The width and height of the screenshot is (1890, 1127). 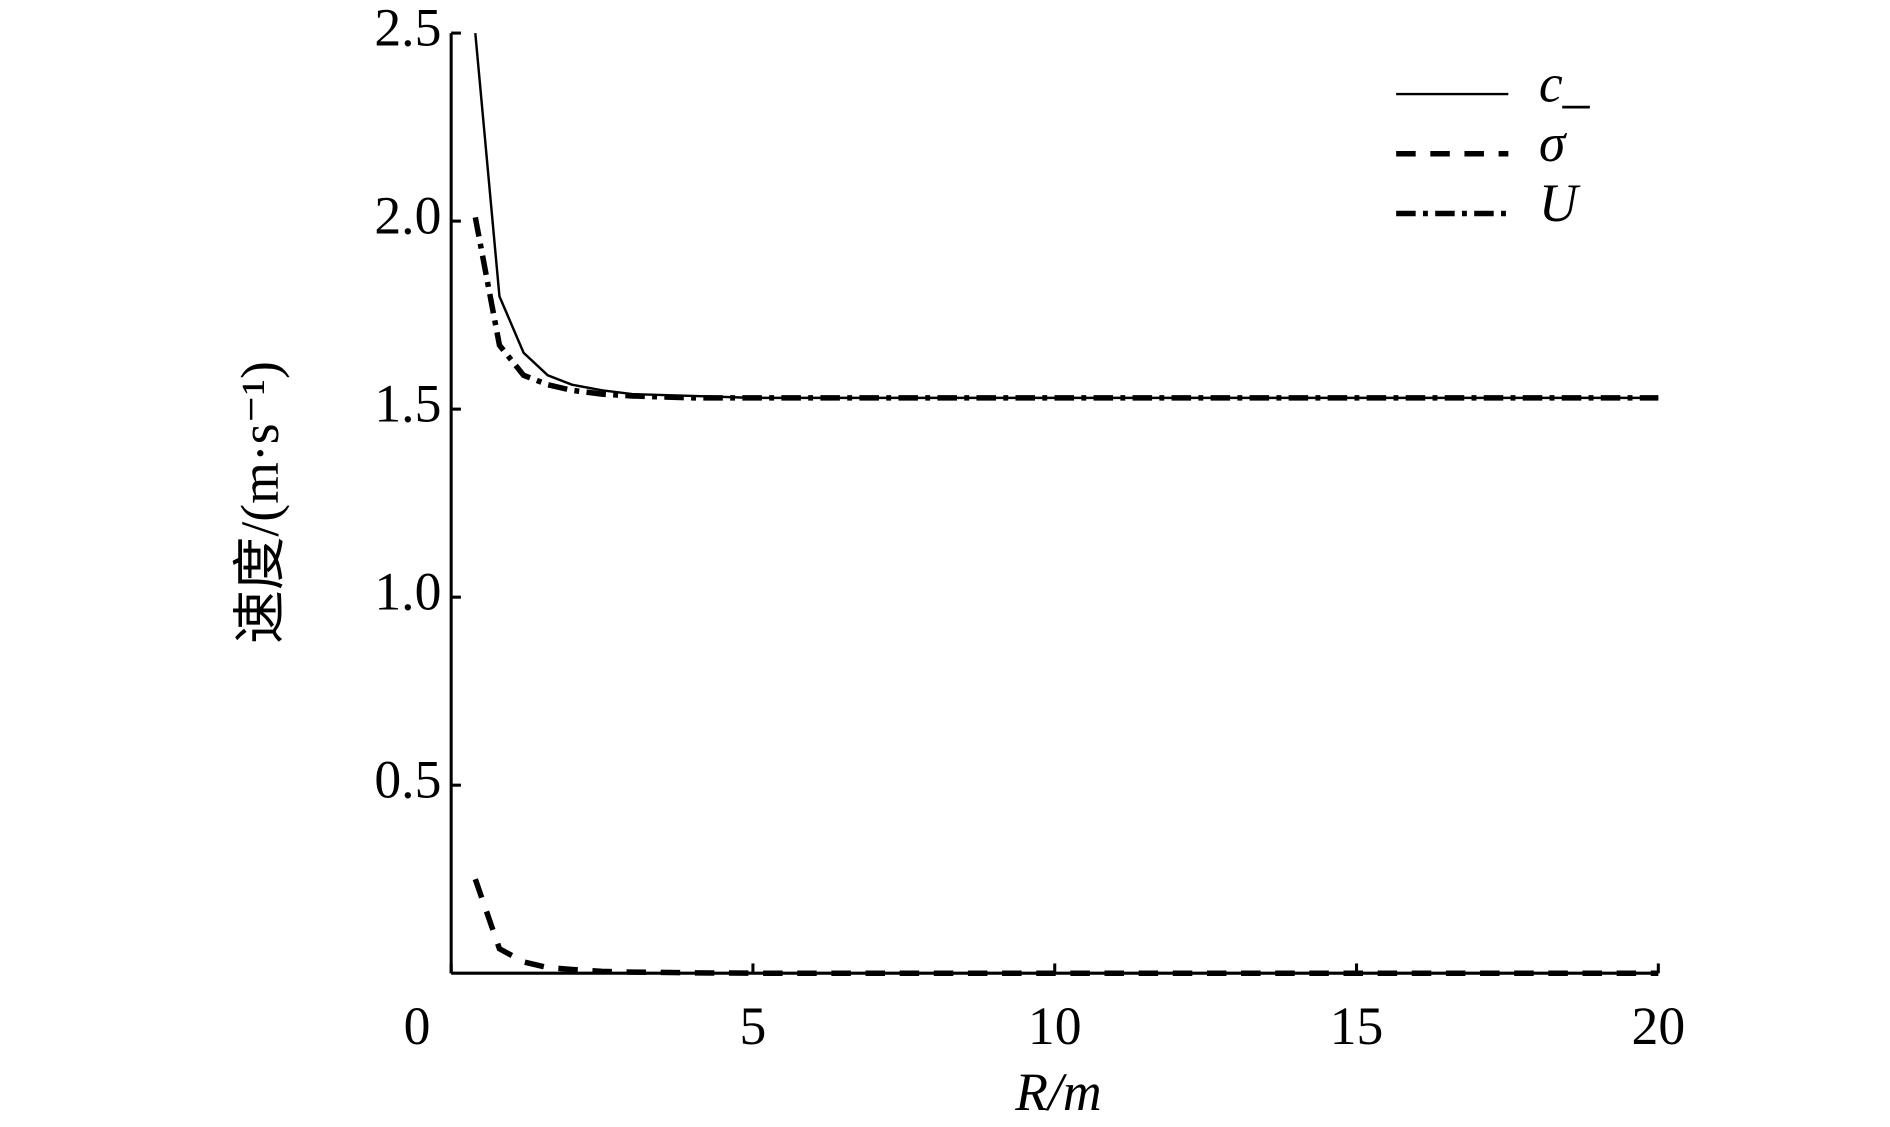 I want to click on x-tick-label: 15, so click(x=1357, y=1026).